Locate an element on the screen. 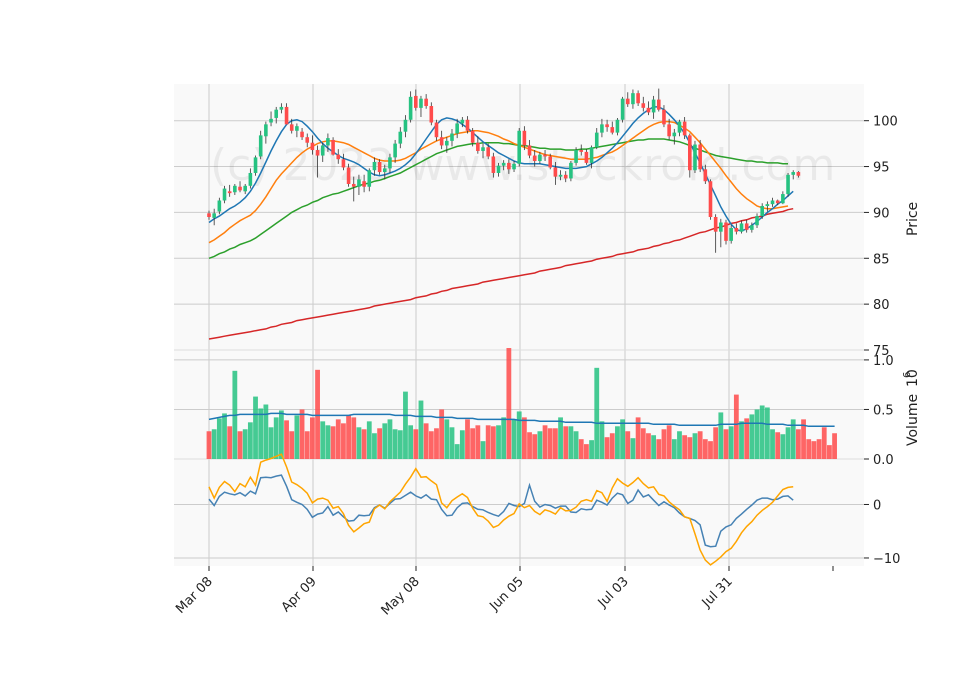 Image resolution: width=960 pixels, height=690 pixels. moving-average-line is located at coordinates (501, 273).